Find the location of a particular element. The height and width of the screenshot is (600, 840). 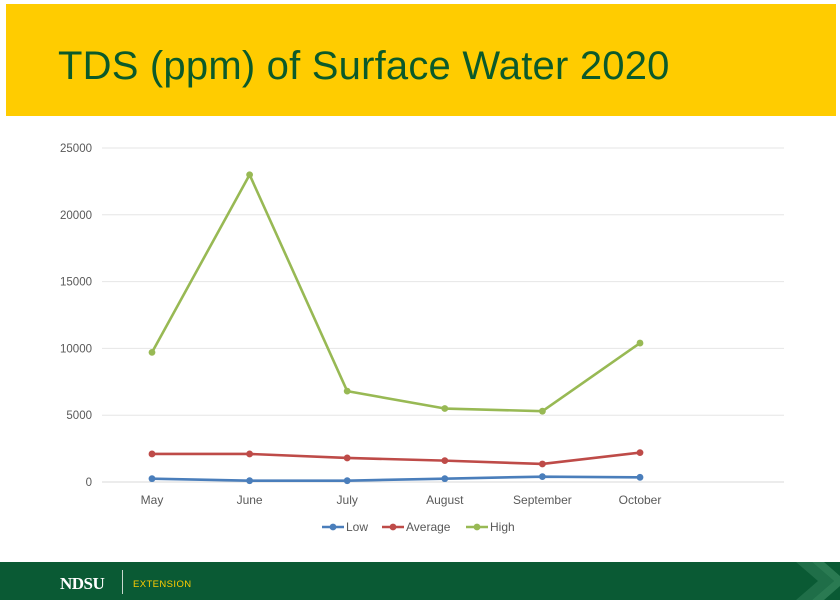

series-line-low is located at coordinates (396, 478).